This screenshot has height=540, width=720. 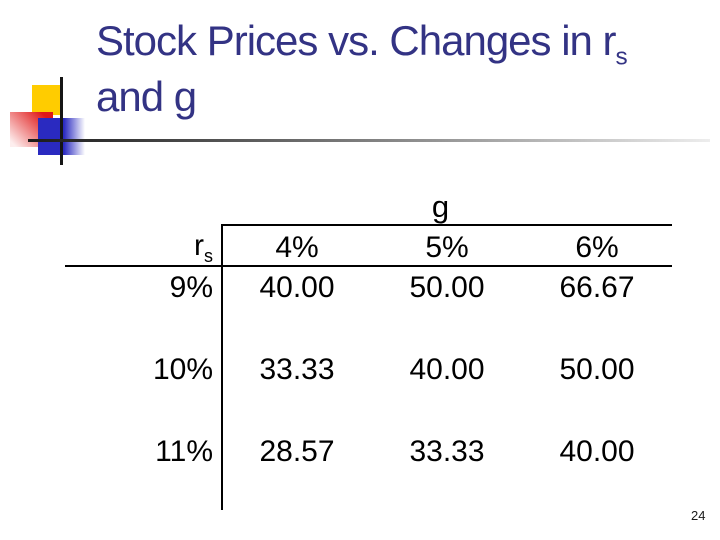 I want to click on column-header-5pct: 5%, so click(x=447, y=247).